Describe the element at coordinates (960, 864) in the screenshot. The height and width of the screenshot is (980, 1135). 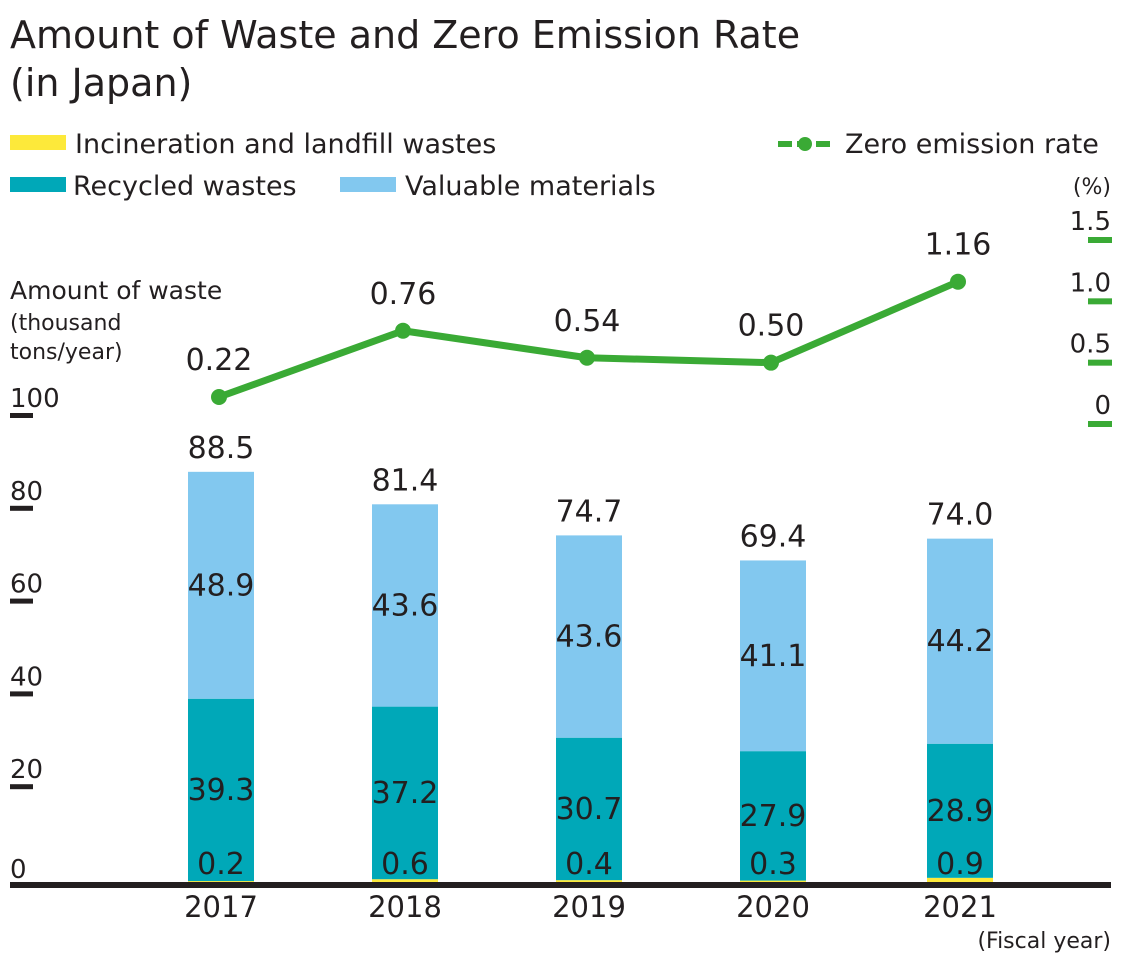
I see `label-incineration-2021: 0.9` at that location.